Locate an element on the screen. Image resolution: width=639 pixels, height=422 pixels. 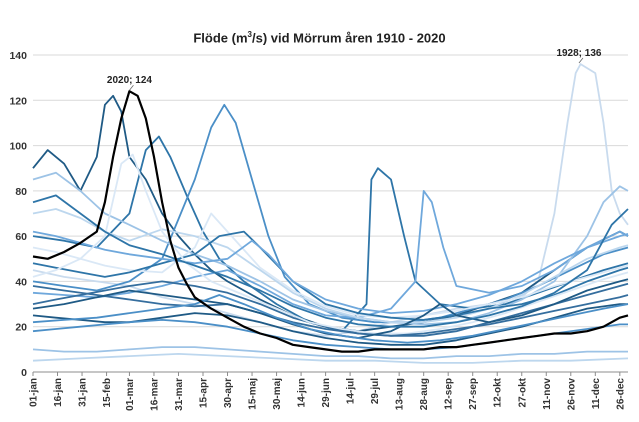
x-tick-label: 29-jul is located at coordinates (375, 391).